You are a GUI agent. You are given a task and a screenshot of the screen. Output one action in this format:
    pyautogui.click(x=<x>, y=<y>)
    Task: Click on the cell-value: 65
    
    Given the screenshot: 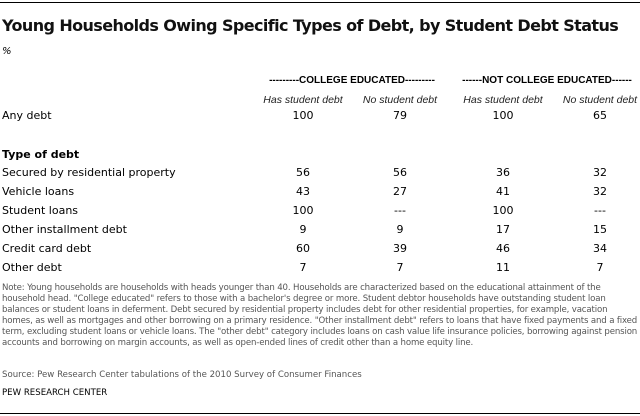 What is the action you would take?
    pyautogui.click(x=600, y=115)
    